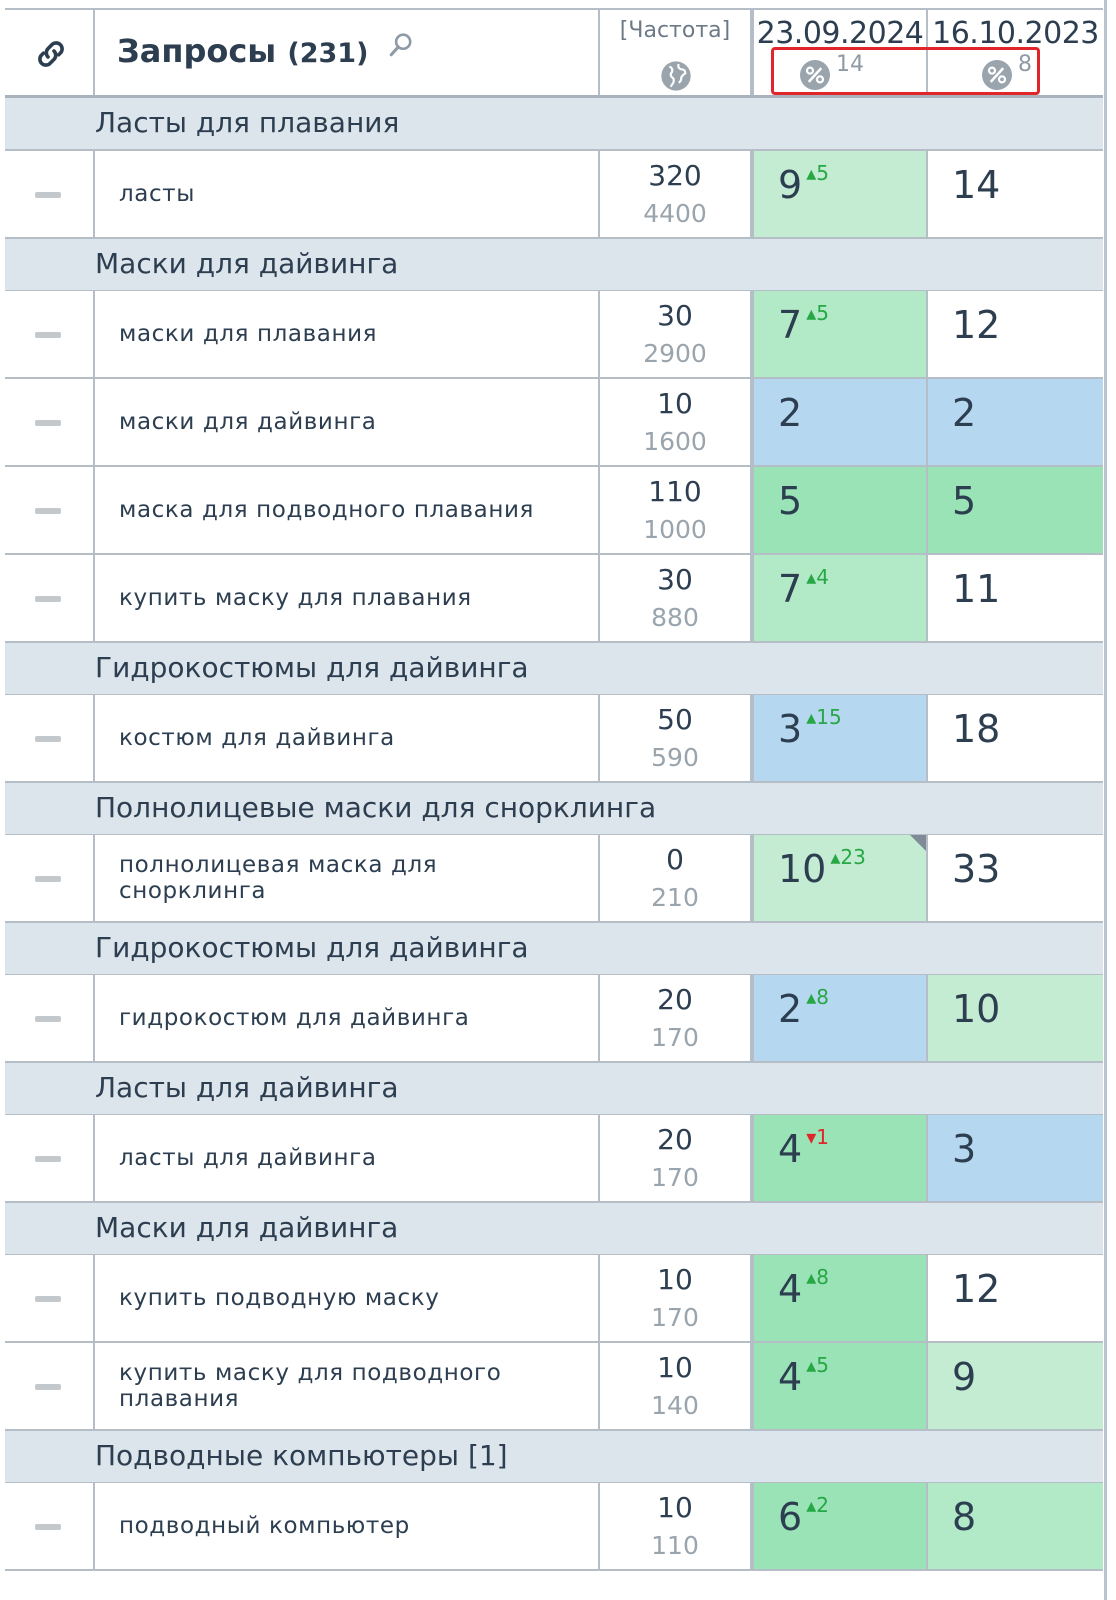 Image resolution: width=1116 pixels, height=1600 pixels. Describe the element at coordinates (1015, 878) in the screenshot. I see `position-cell: 33` at that location.